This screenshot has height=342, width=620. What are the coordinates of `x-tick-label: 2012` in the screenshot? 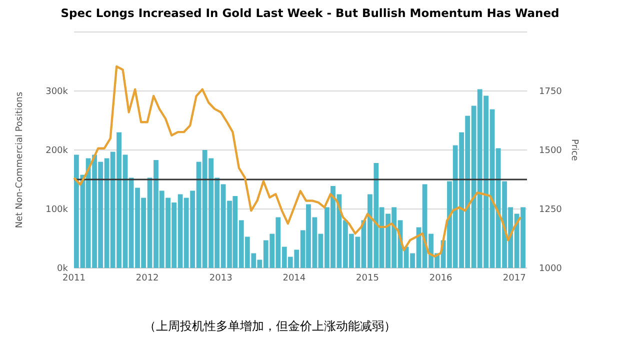 It's located at (147, 278).